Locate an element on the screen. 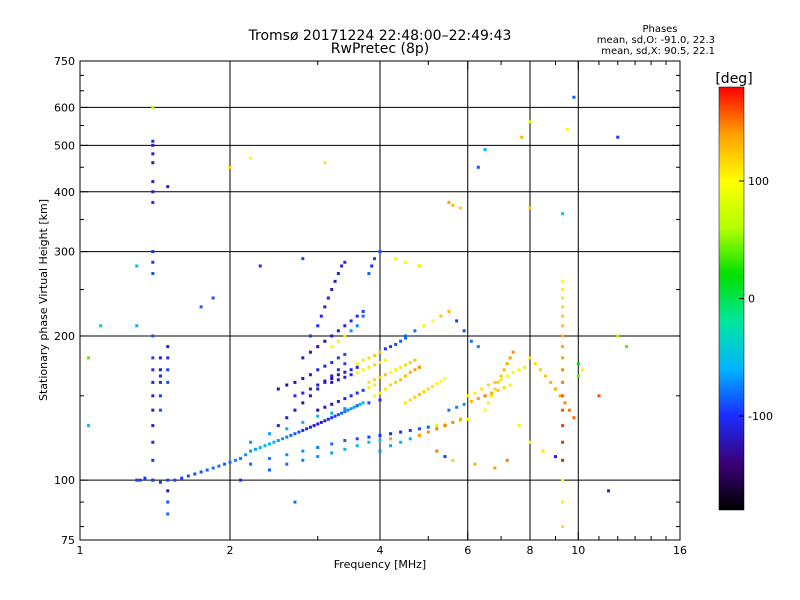 This screenshot has height=600, width=800. y-tick-labels: 75 100 200 300 400 500 600 750 is located at coordinates (64, 301).